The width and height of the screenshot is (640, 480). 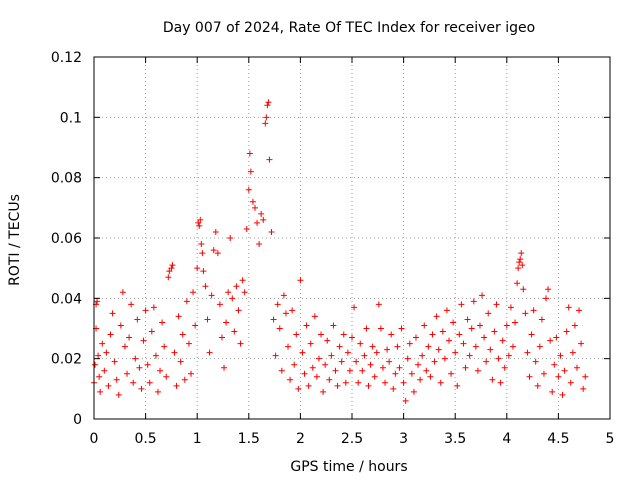 What do you see at coordinates (352, 439) in the screenshot?
I see `x-tick-labels: 0 0.5 1 1.5 2 2.5 3 3.5 4 4.5 5` at bounding box center [352, 439].